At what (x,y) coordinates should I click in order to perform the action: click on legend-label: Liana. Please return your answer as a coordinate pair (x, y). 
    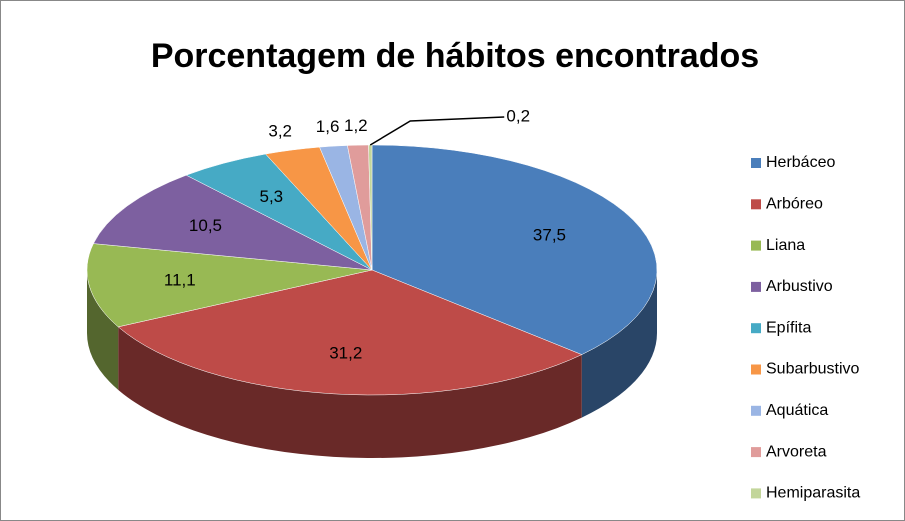
    Looking at the image, I should click on (785, 245).